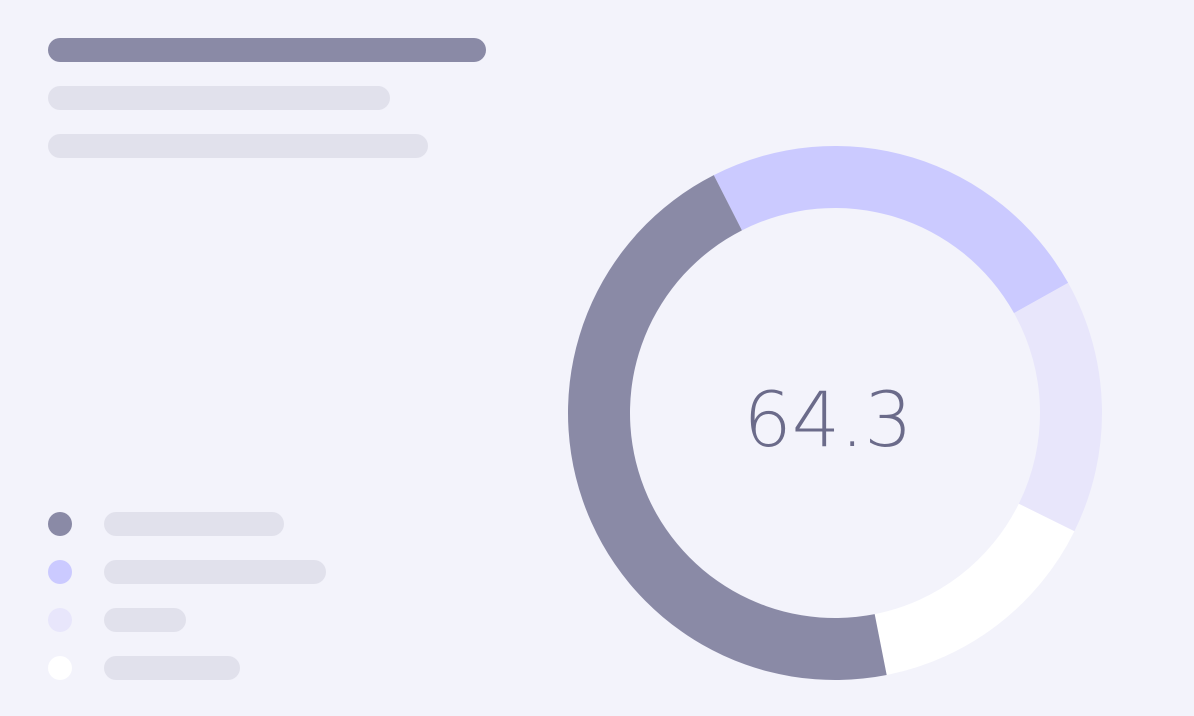  What do you see at coordinates (267, 50) in the screenshot?
I see `title-placeholder` at bounding box center [267, 50].